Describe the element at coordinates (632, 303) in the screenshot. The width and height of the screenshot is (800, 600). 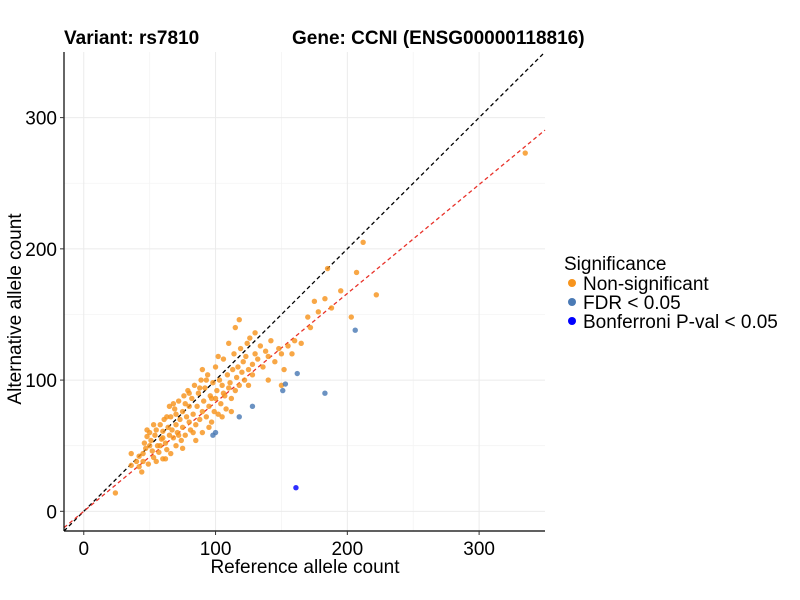
I see `legend-label: FDR < 0.05` at that location.